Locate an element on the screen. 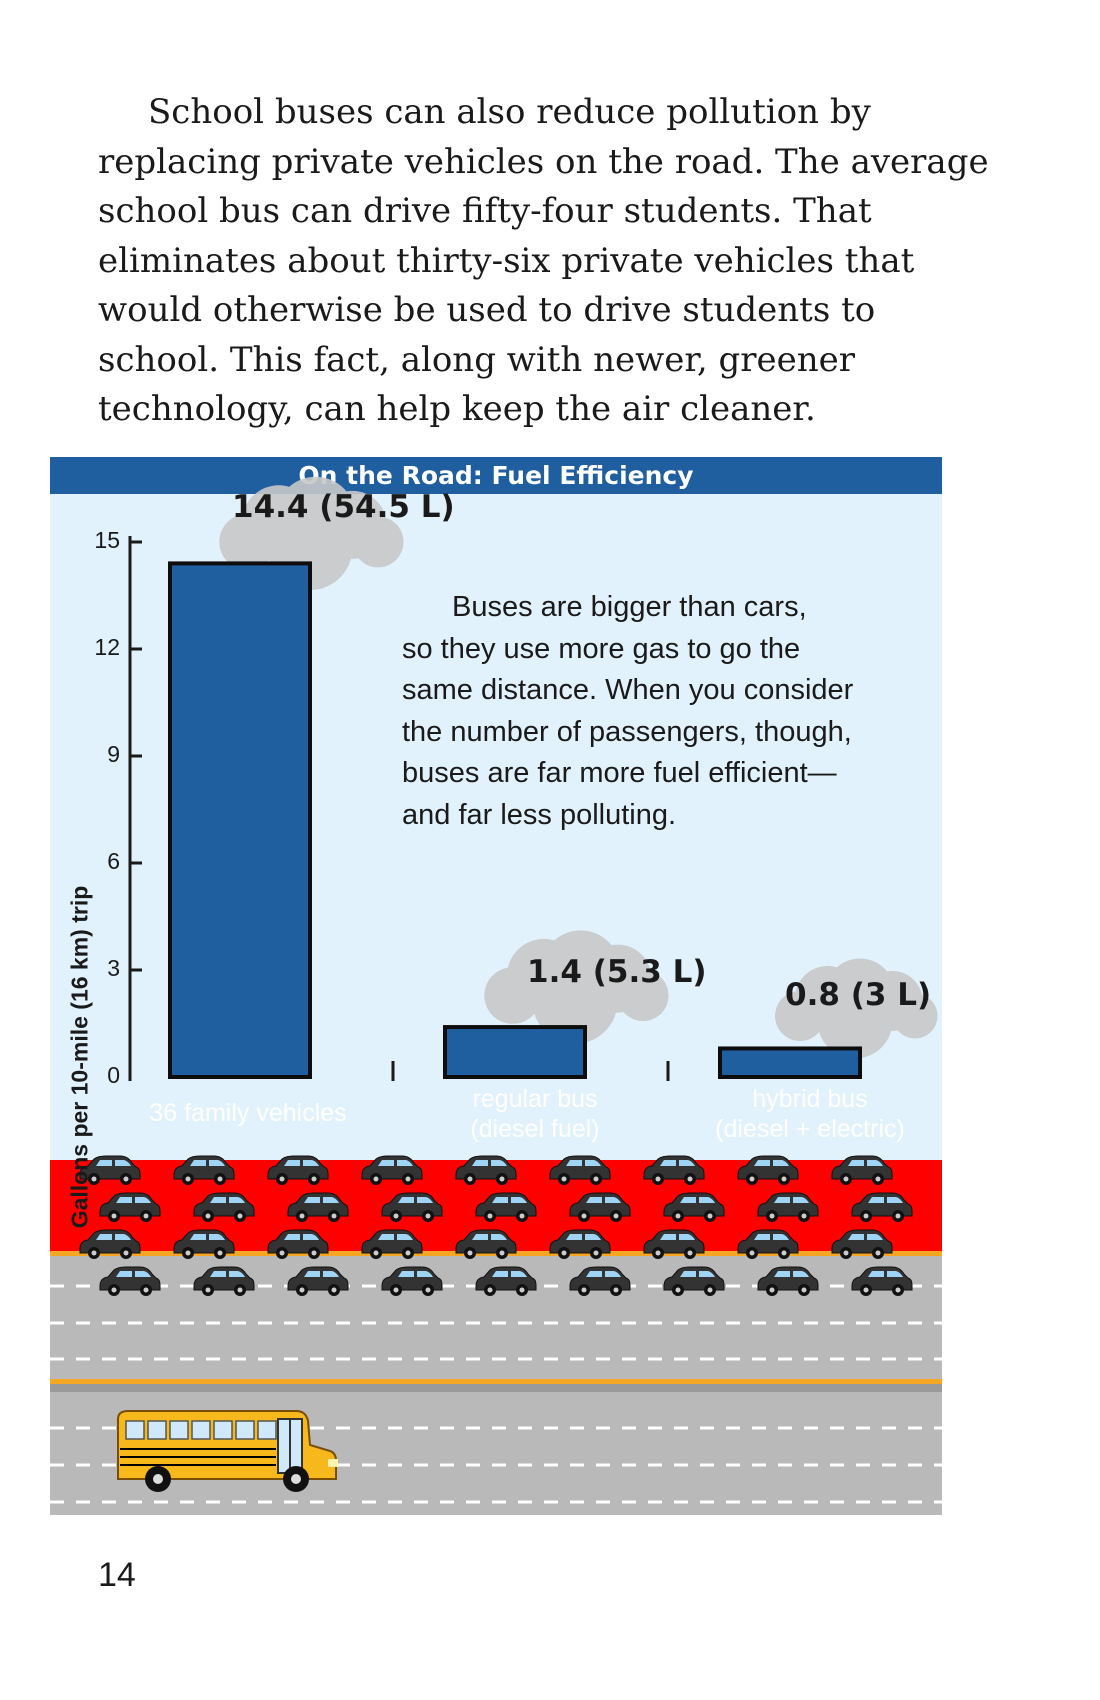  category-label: 36 family vehicles is located at coordinates (248, 1113).